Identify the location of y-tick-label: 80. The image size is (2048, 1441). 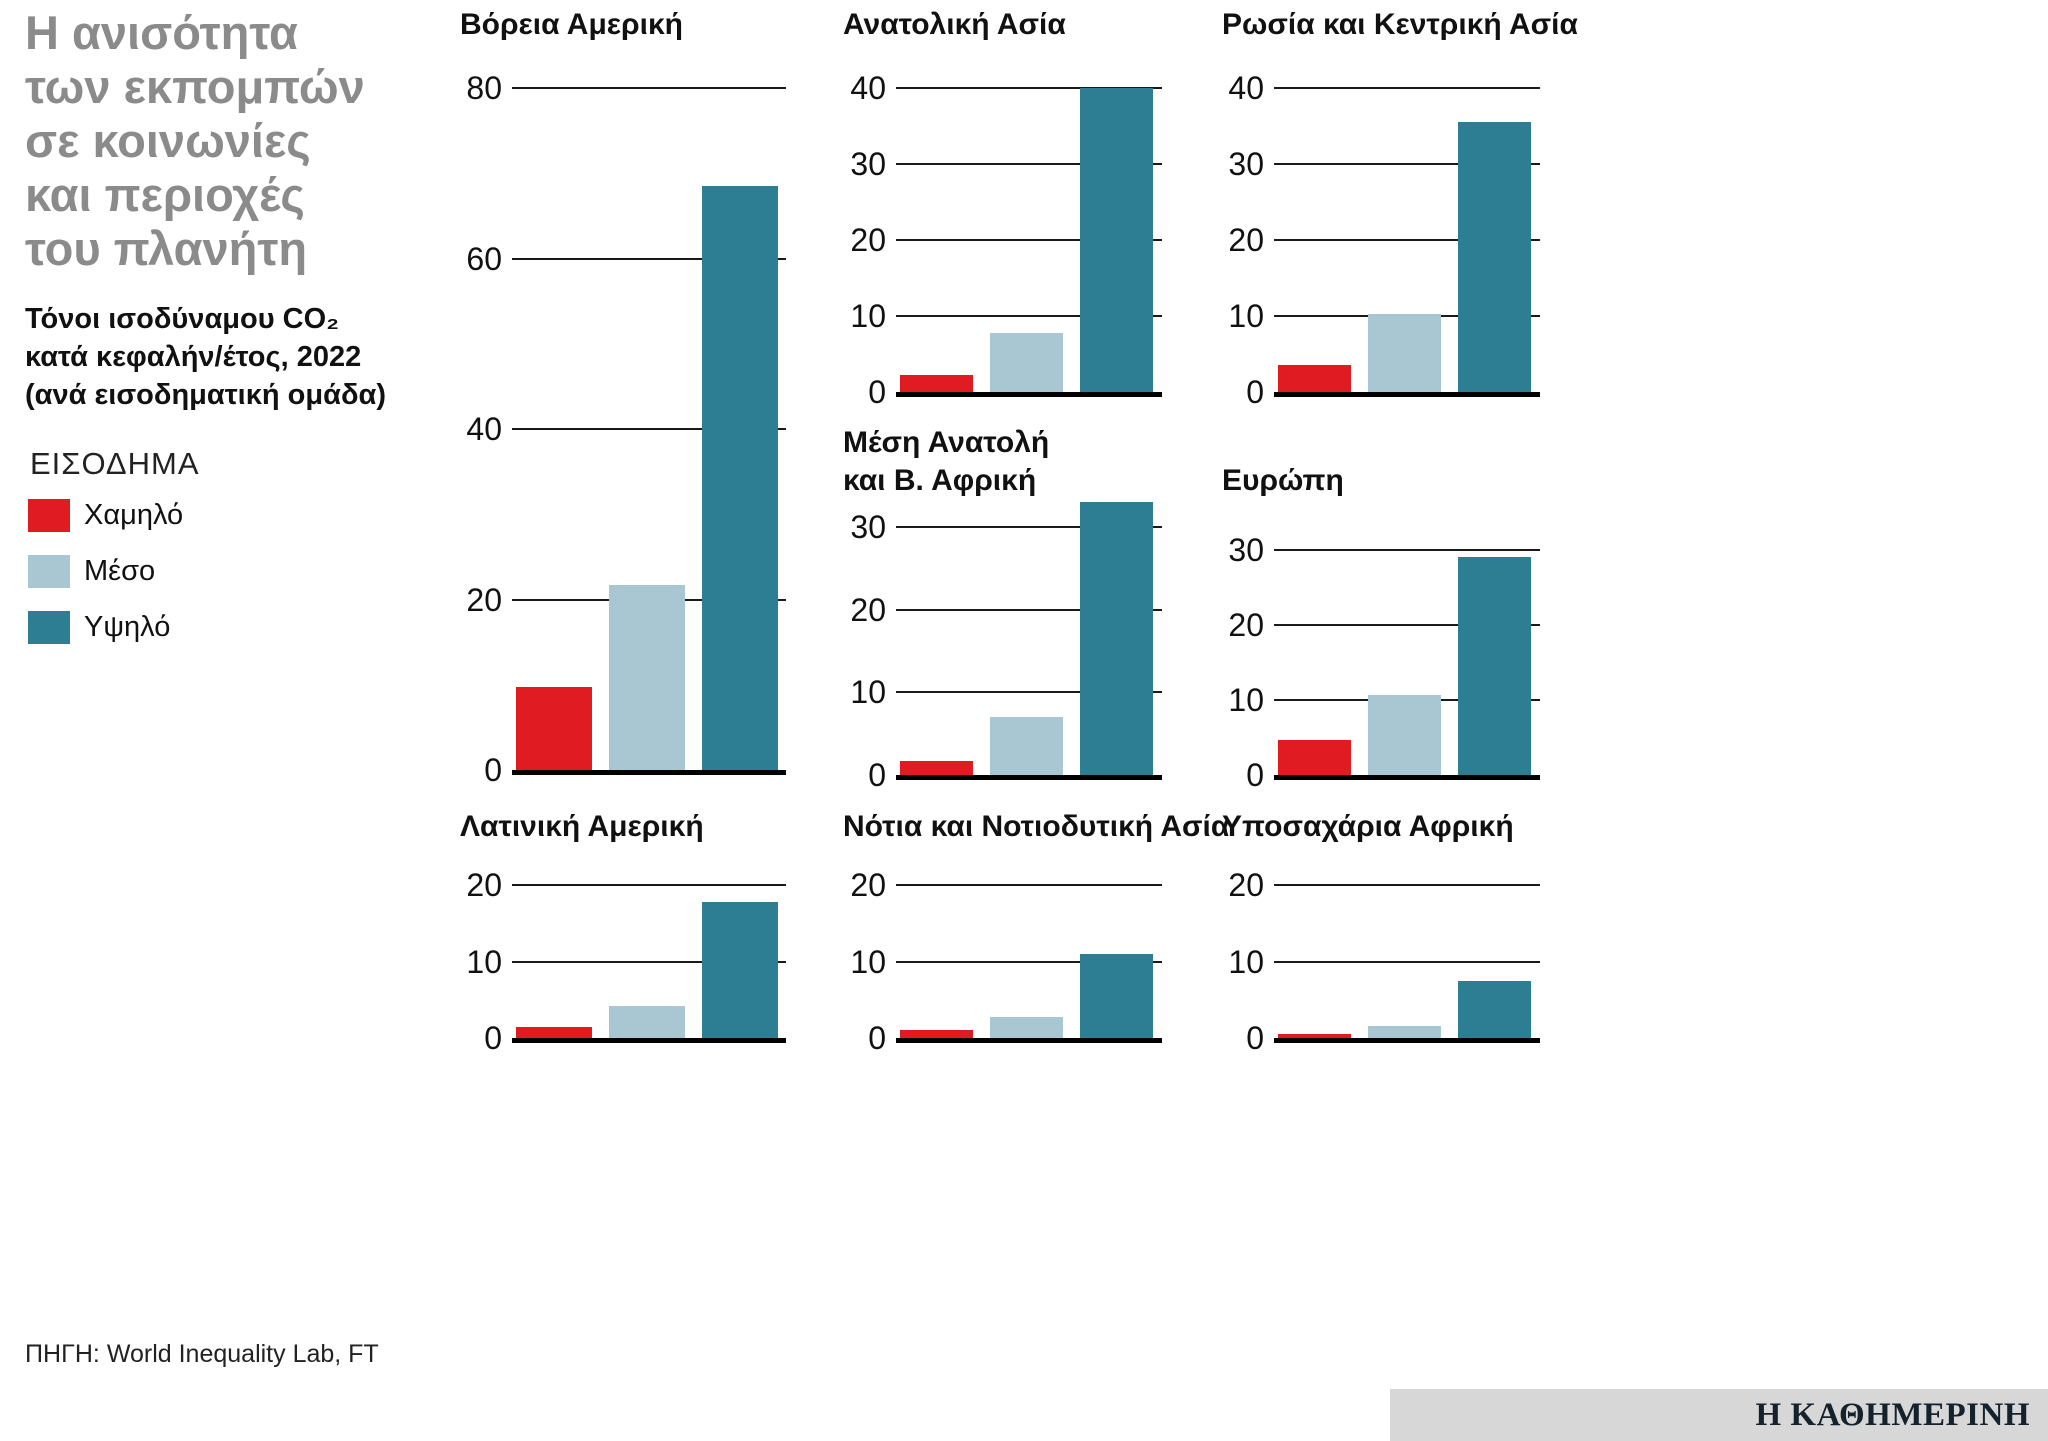
(484, 88).